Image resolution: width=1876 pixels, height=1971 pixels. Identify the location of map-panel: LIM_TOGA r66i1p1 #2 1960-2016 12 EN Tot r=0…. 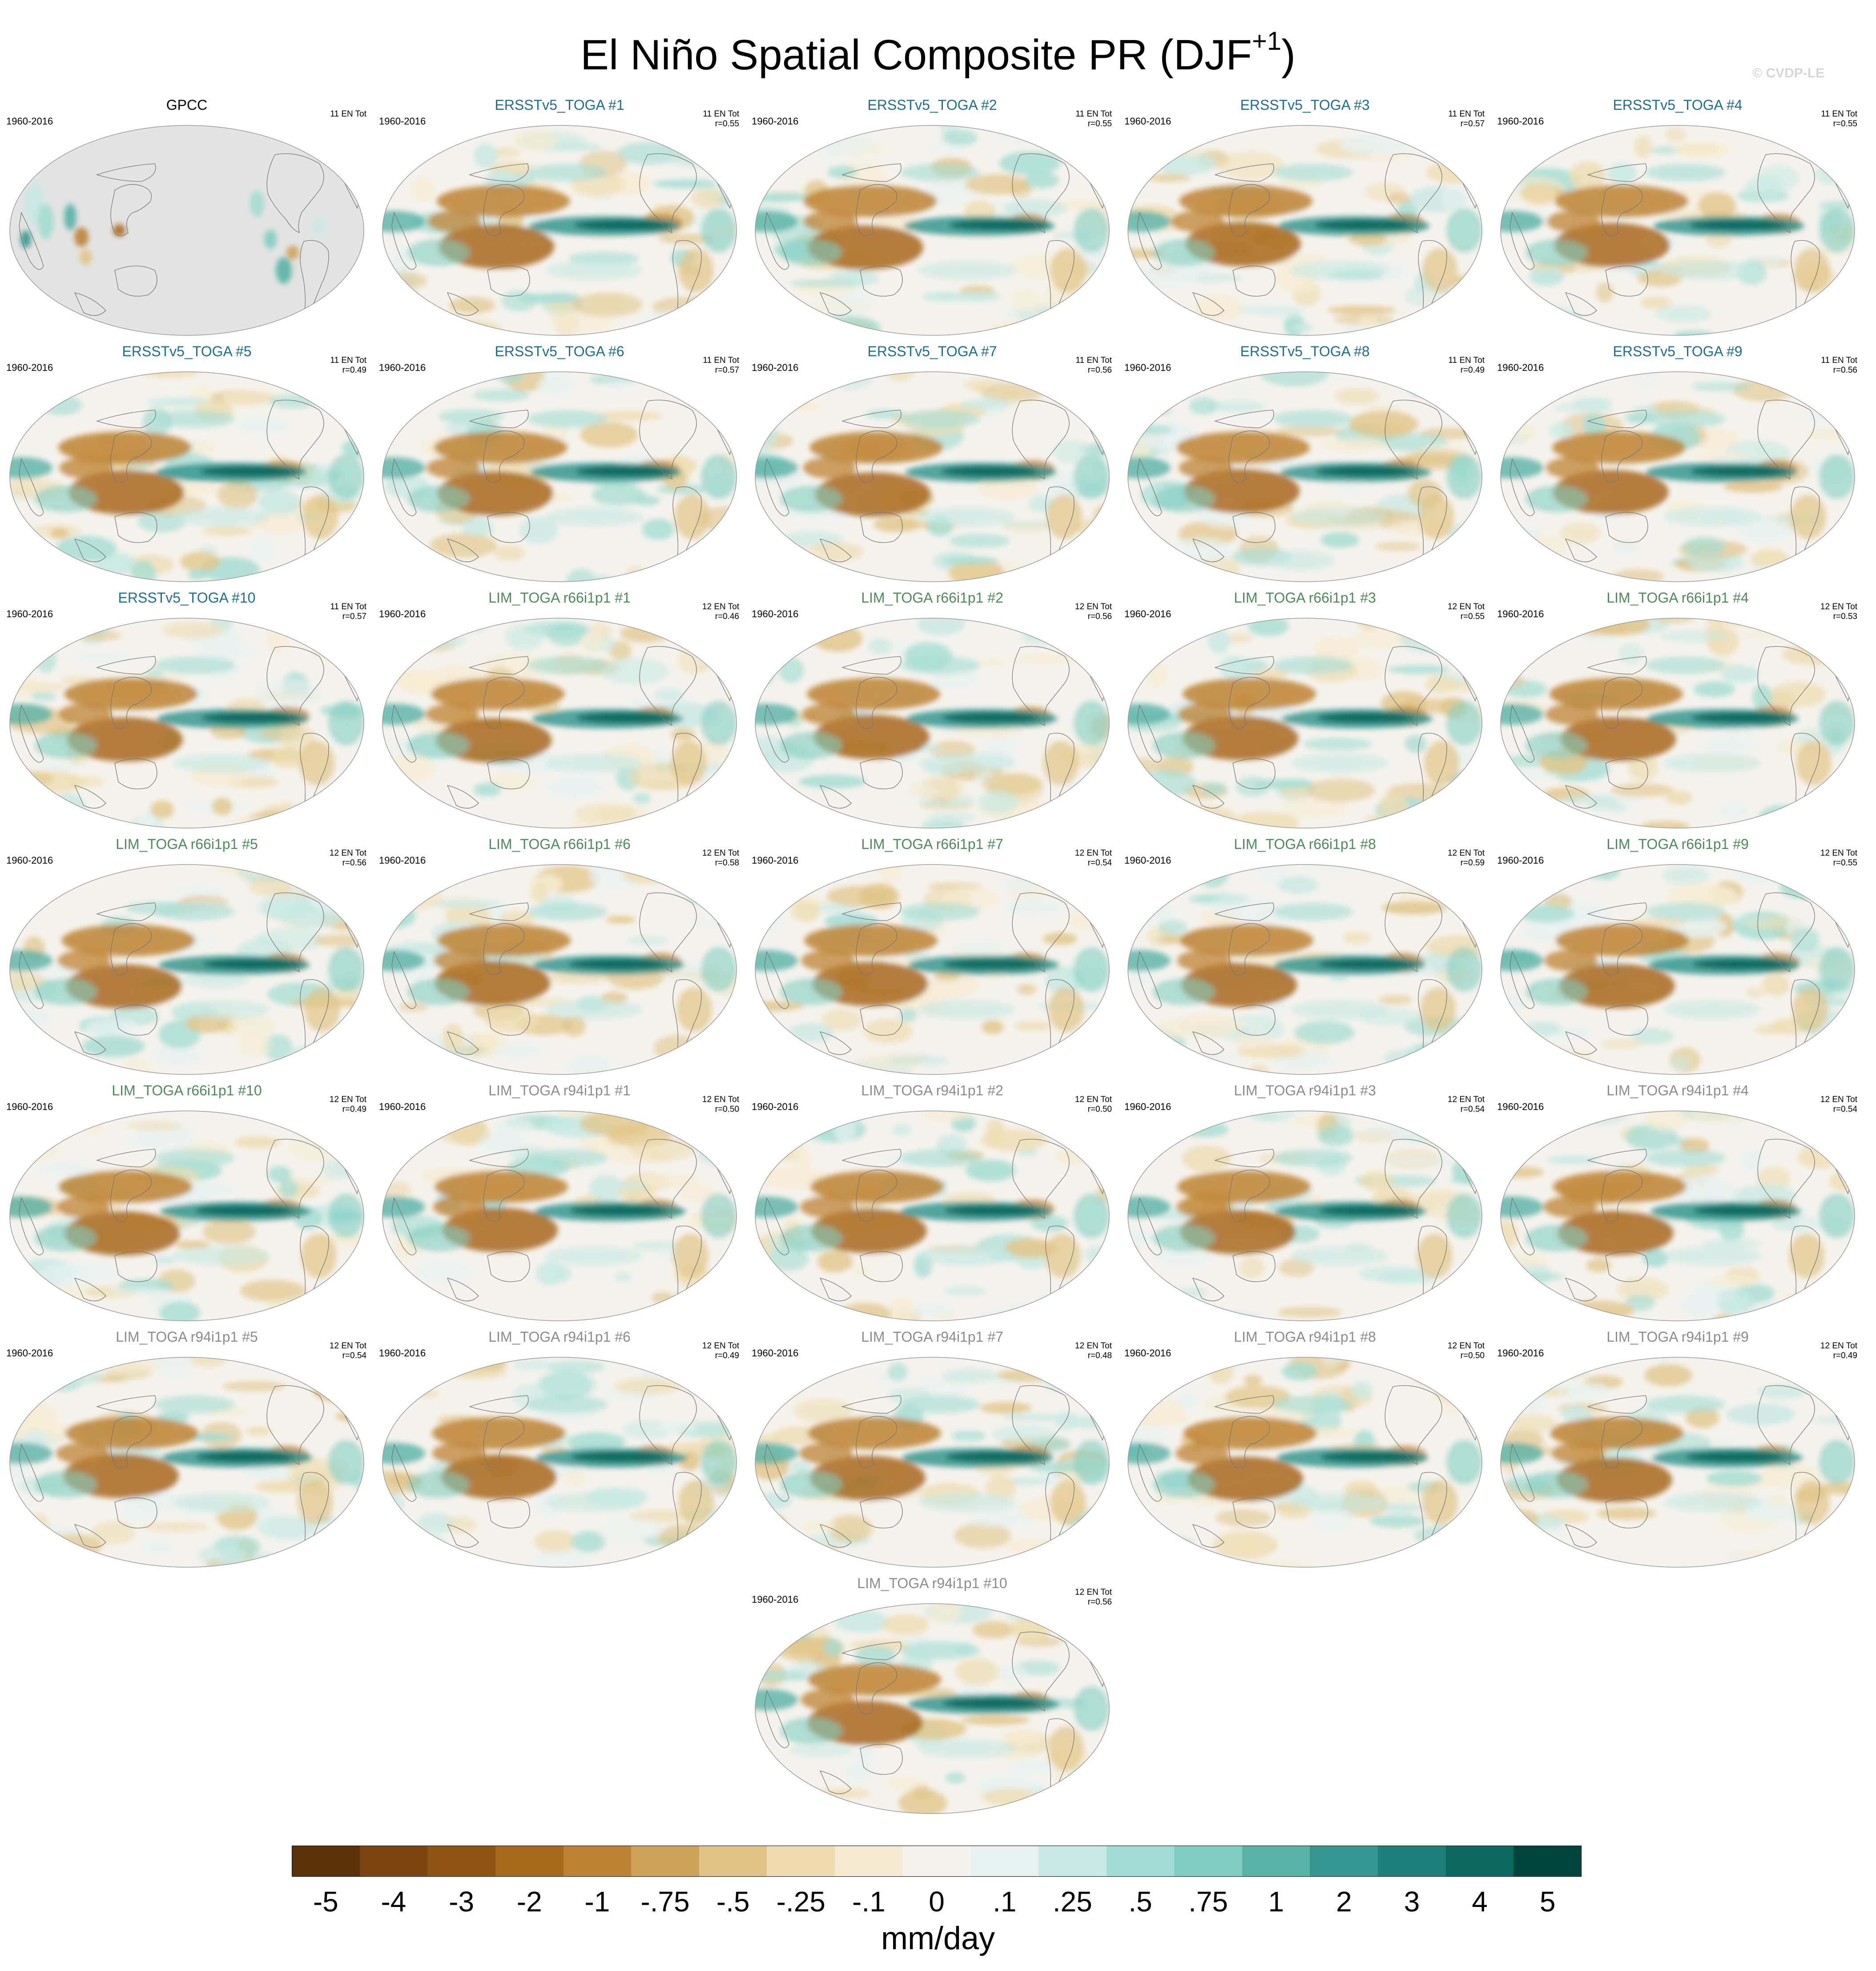
(932, 708).